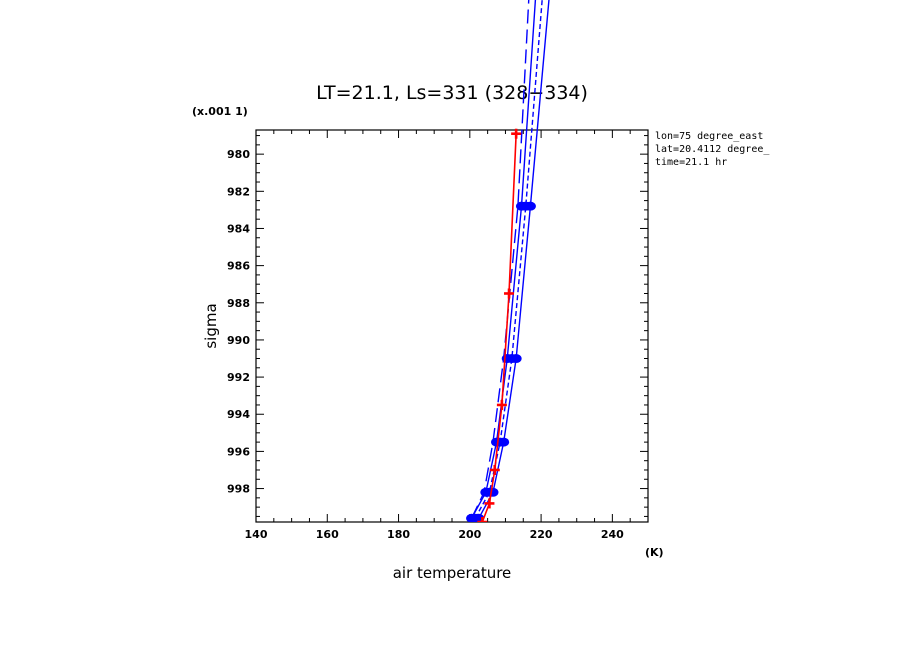 This screenshot has width=904, height=654. What do you see at coordinates (238, 340) in the screenshot?
I see `y-tick-label: 990` at bounding box center [238, 340].